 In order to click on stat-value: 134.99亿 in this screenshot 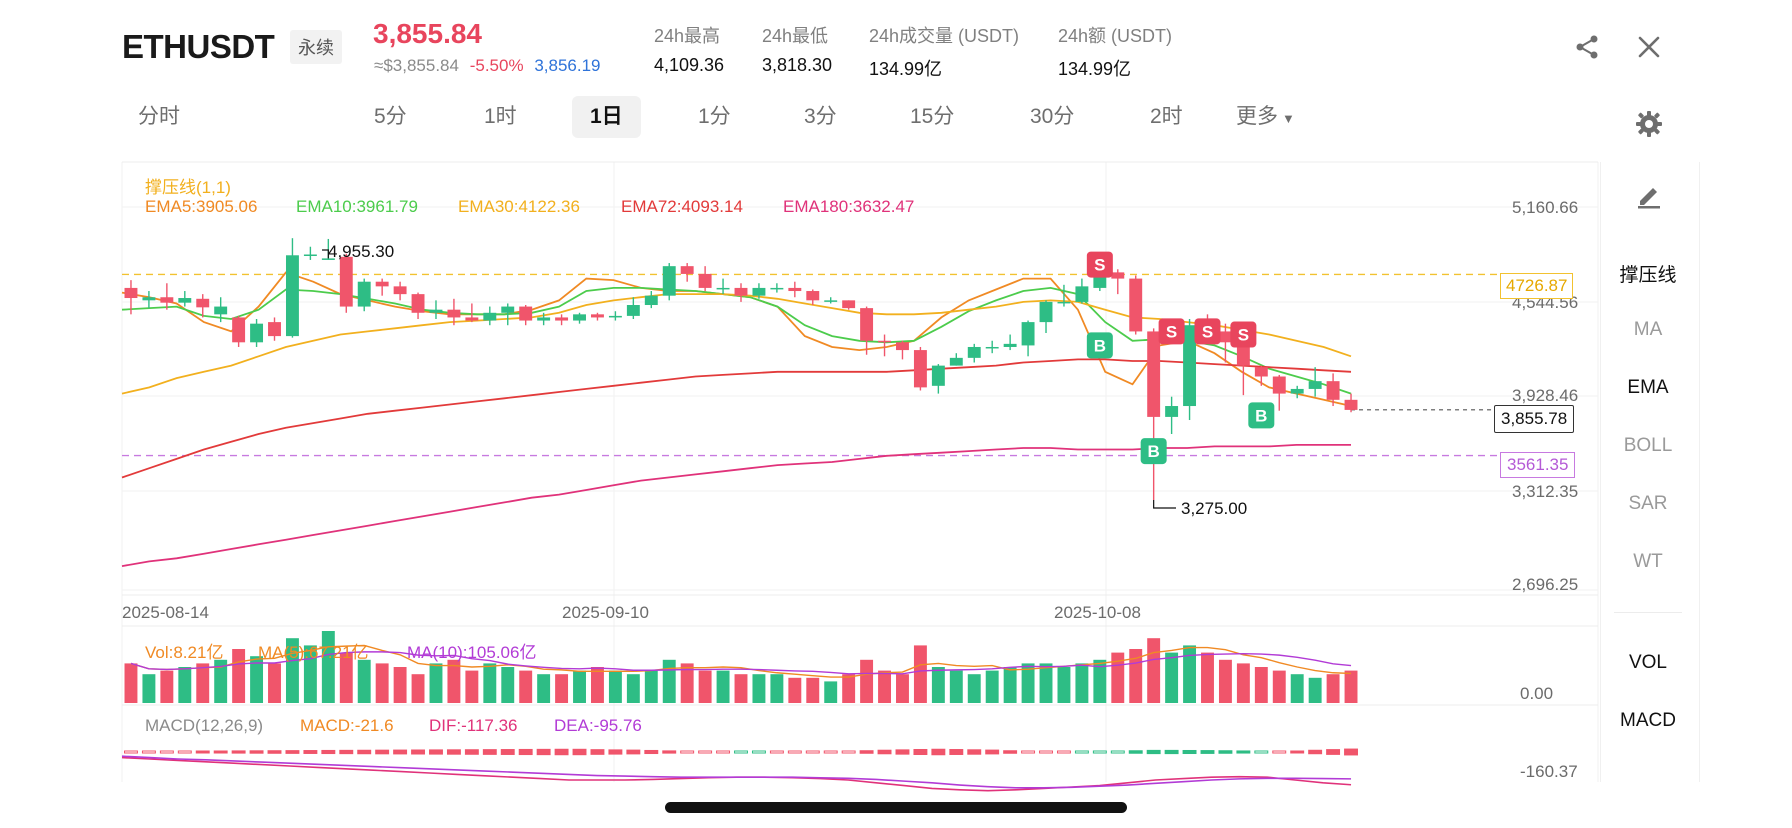, I will do `click(906, 69)`.